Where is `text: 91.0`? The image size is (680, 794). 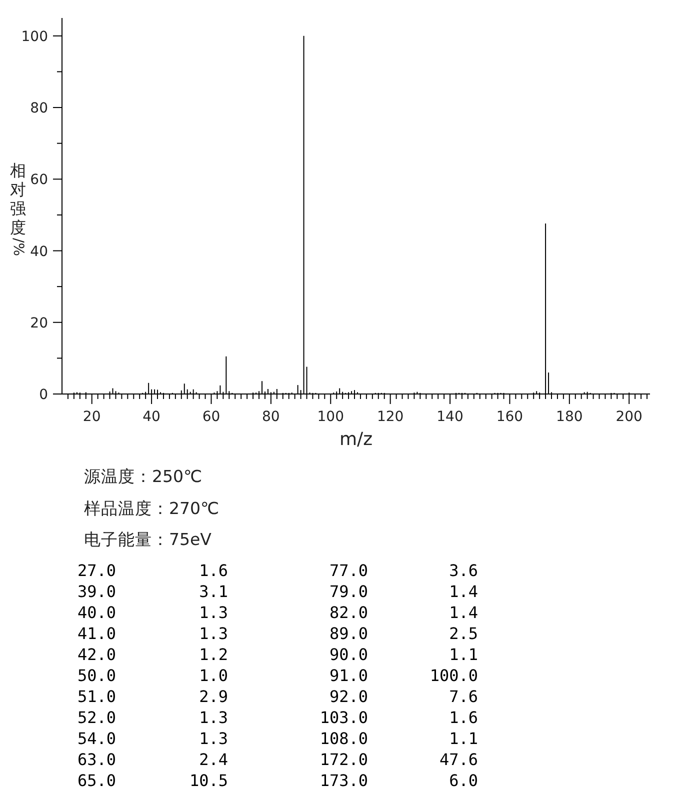 text: 91.0 is located at coordinates (348, 675).